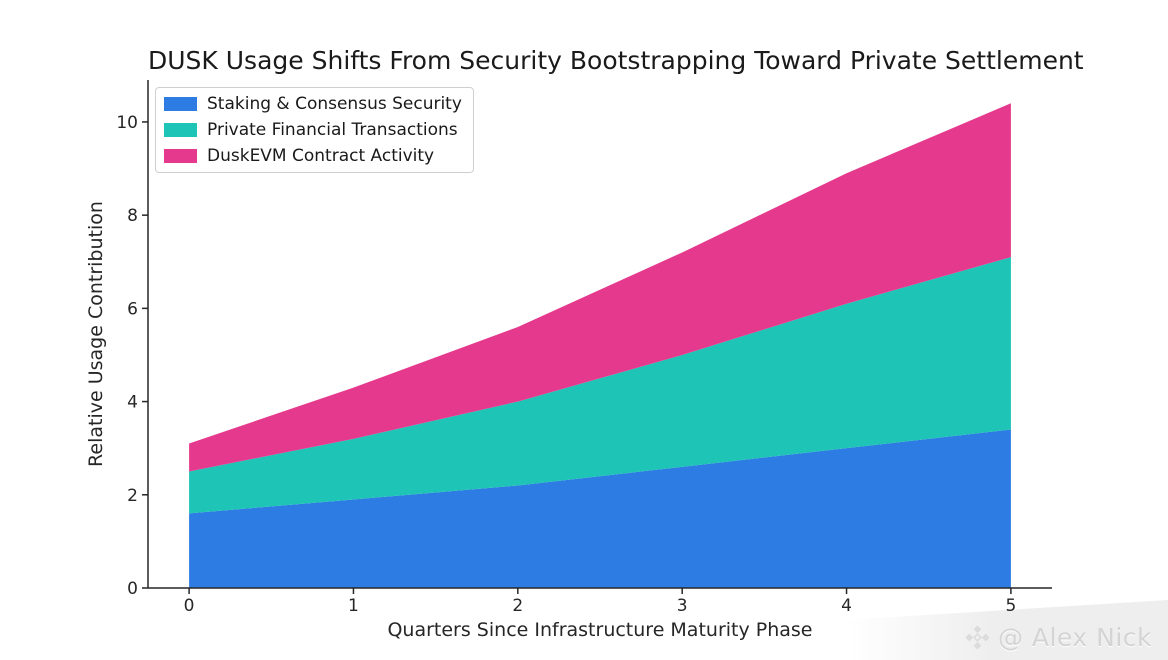 The width and height of the screenshot is (1168, 660). I want to click on x-tick-label: 2, so click(517, 606).